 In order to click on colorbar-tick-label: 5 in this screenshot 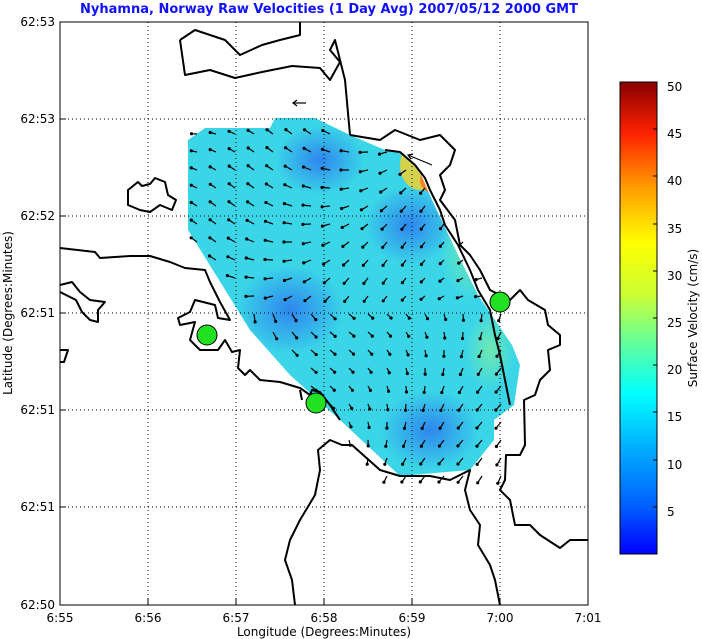, I will do `click(671, 512)`.